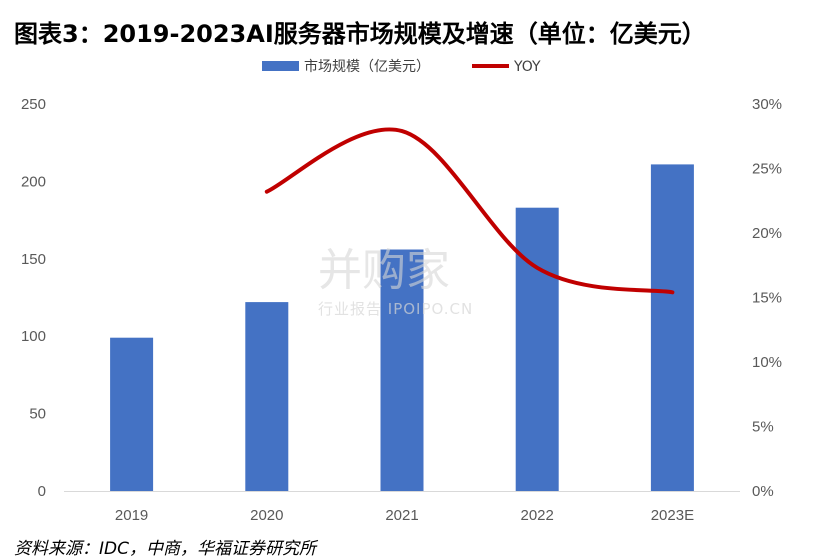 The height and width of the screenshot is (559, 828). I want to click on bar-2020, so click(266, 396).